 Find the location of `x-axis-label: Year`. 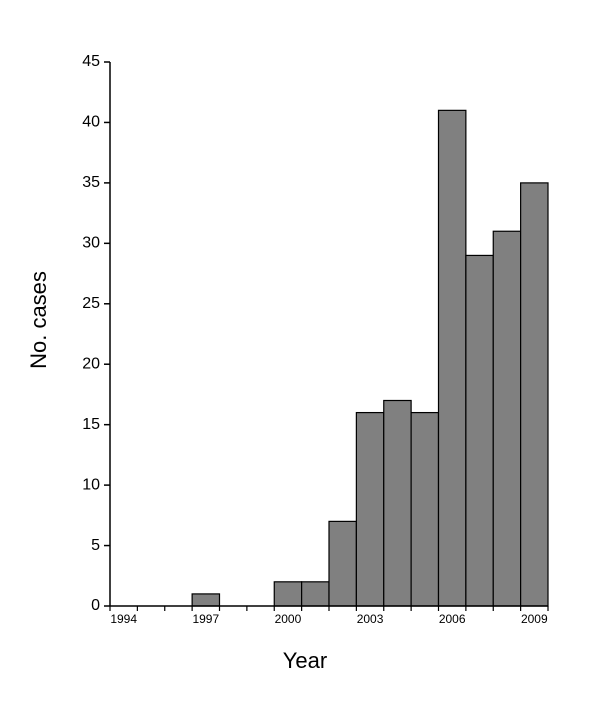

x-axis-label: Year is located at coordinates (305, 660).